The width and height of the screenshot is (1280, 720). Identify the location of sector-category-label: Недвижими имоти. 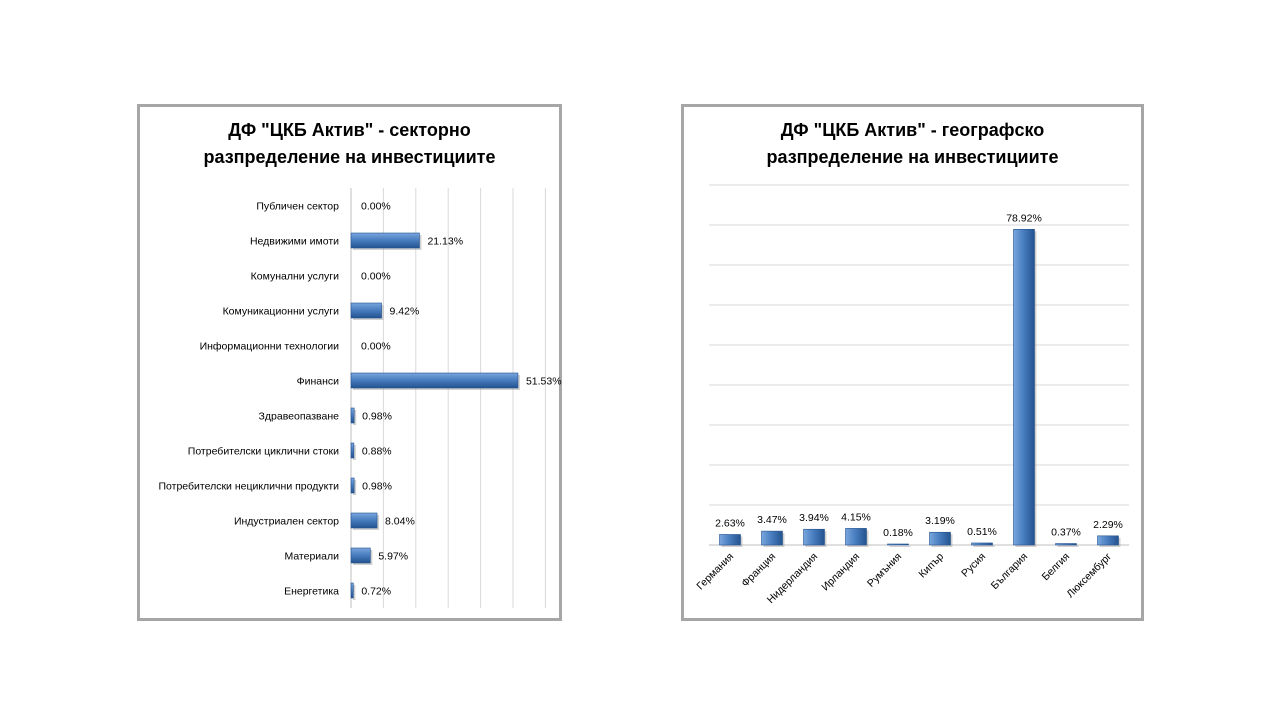
(294, 242).